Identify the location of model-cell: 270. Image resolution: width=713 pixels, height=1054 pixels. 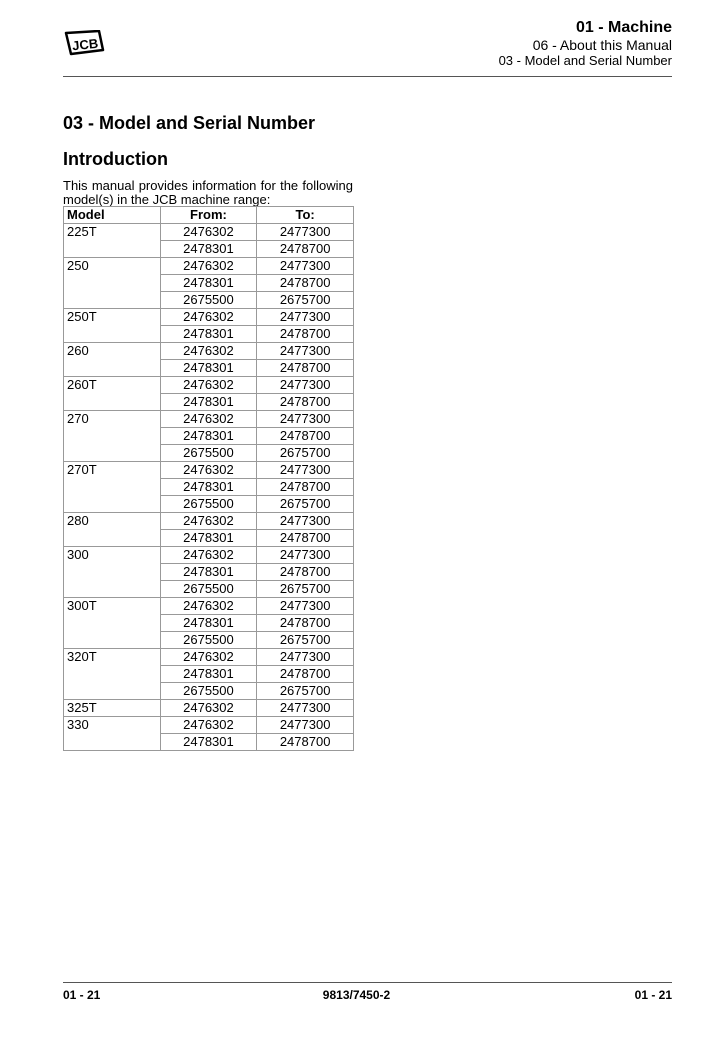
(112, 436).